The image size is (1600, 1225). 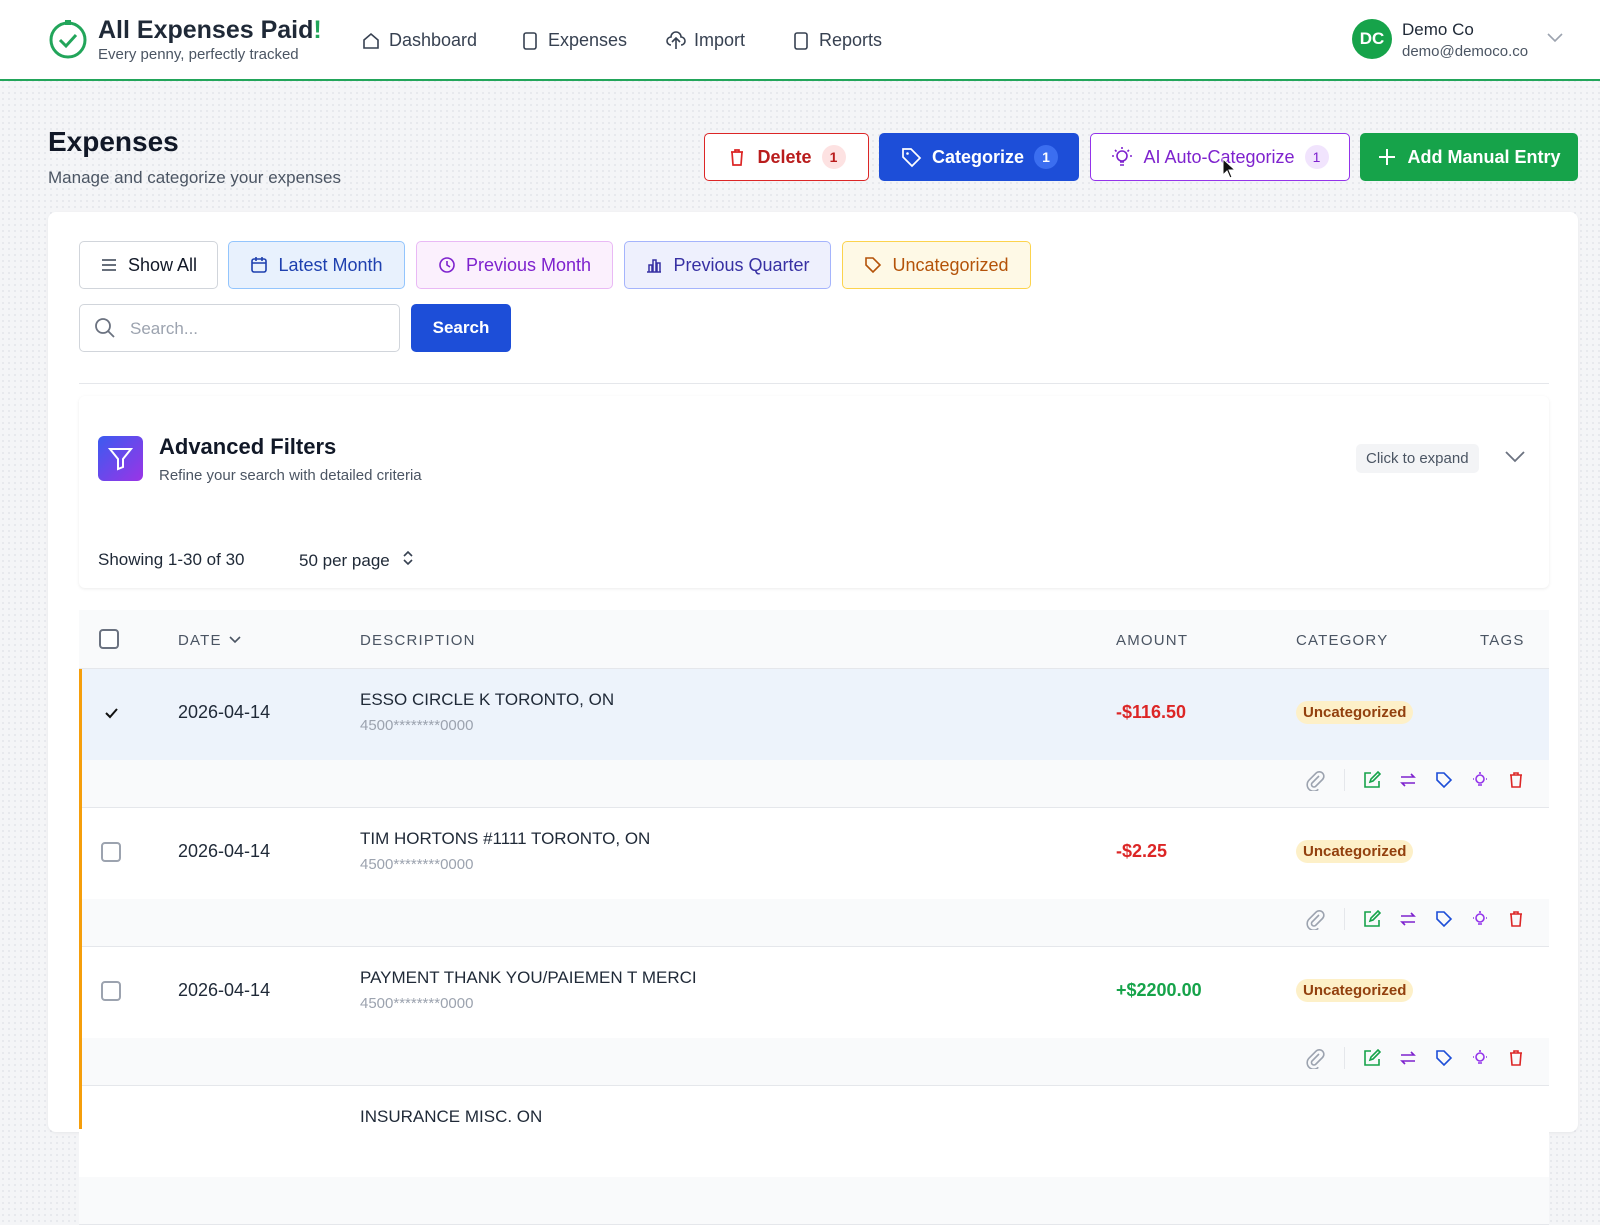 I want to click on filter-previous-month: Previous Month, so click(x=514, y=265).